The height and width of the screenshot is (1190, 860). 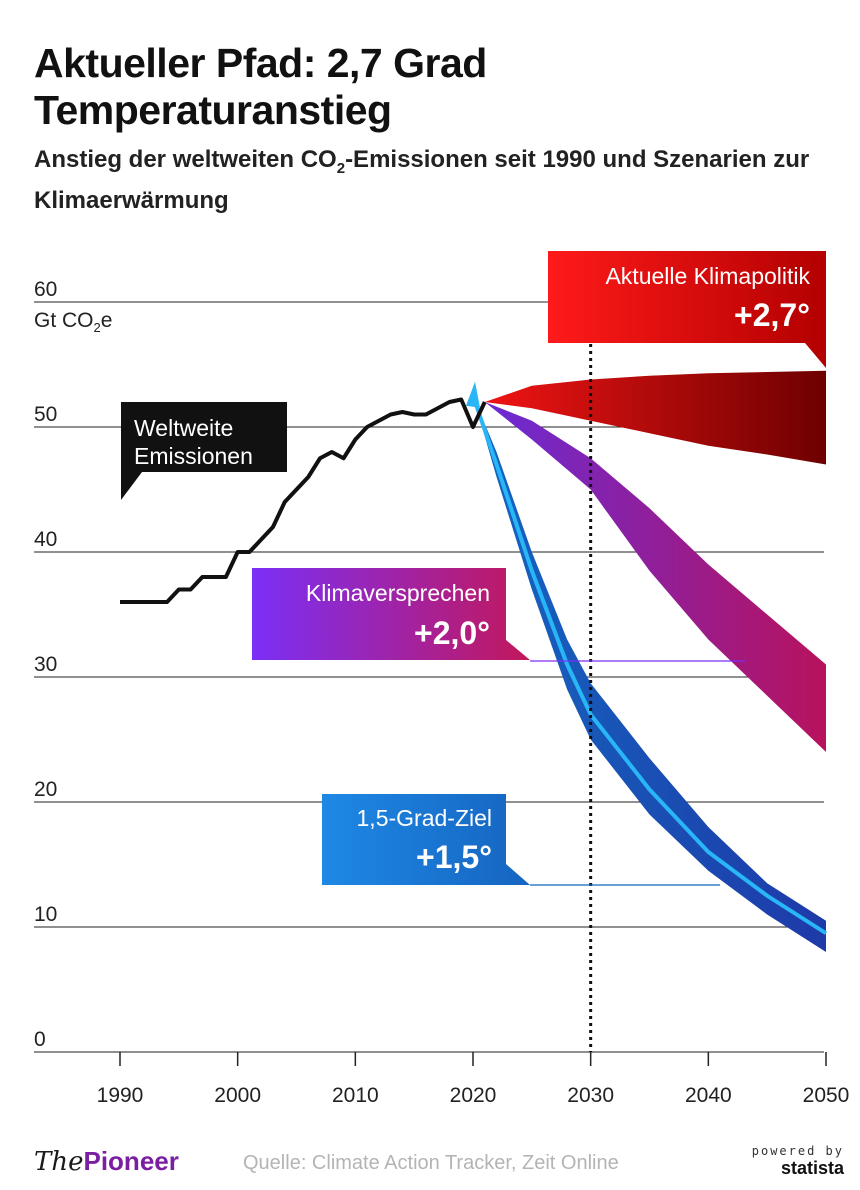 What do you see at coordinates (355, 1095) in the screenshot?
I see `x-tick-label-2010: 2010` at bounding box center [355, 1095].